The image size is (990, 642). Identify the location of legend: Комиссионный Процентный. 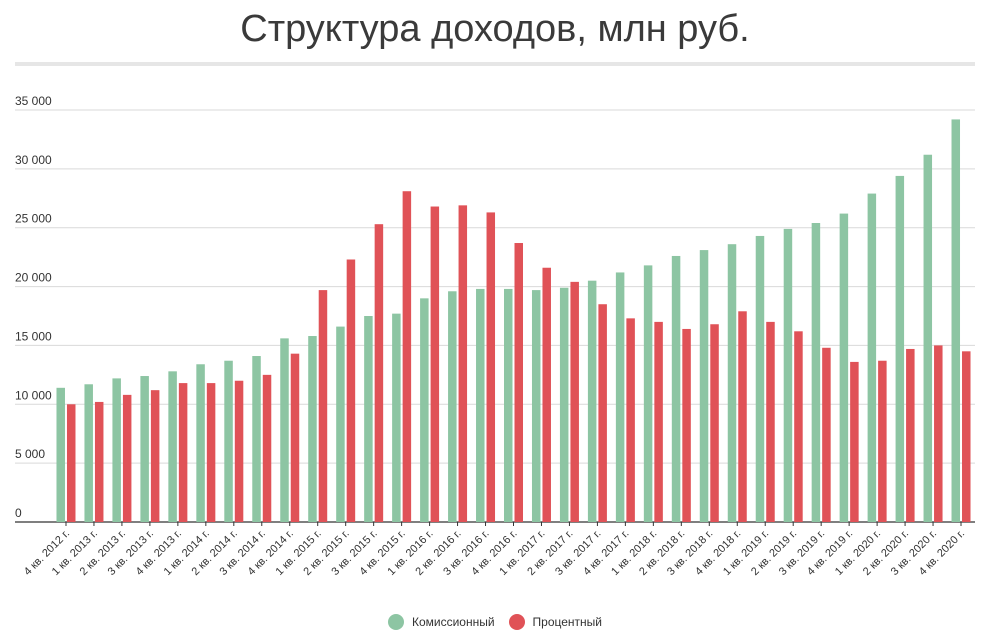
(495, 622).